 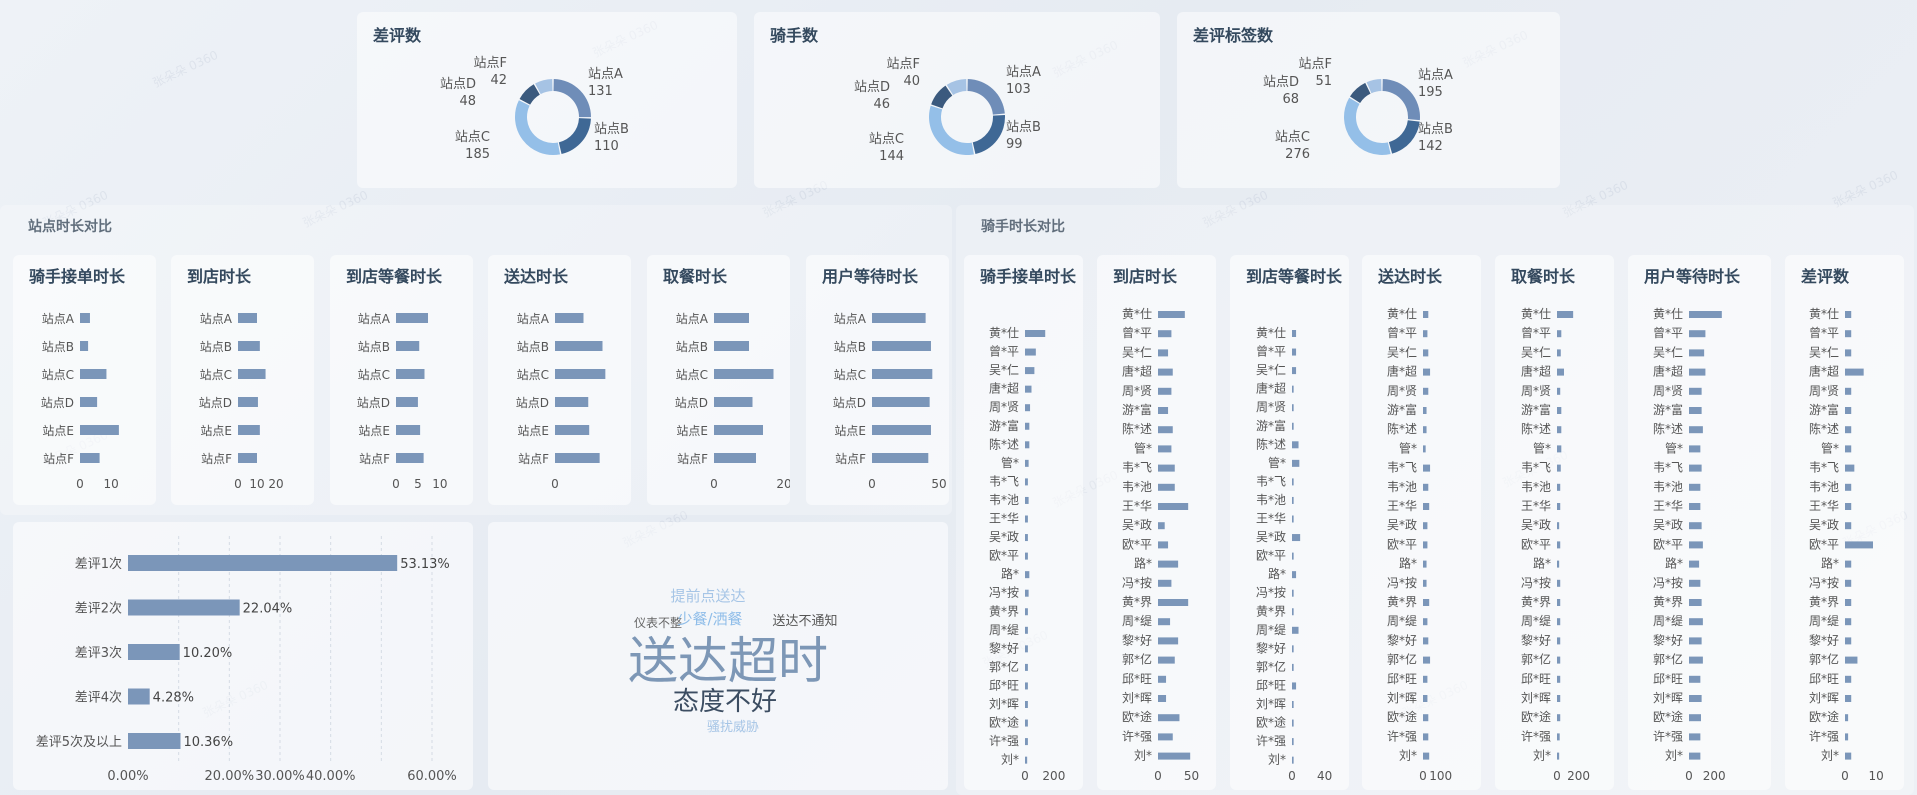 I want to click on rider-label: 吴*仁, so click(x=1271, y=370).